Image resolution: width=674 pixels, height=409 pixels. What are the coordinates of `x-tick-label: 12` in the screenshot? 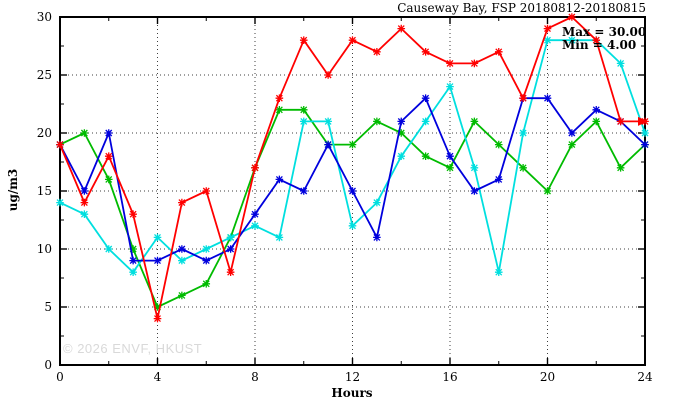 It's located at (352, 377).